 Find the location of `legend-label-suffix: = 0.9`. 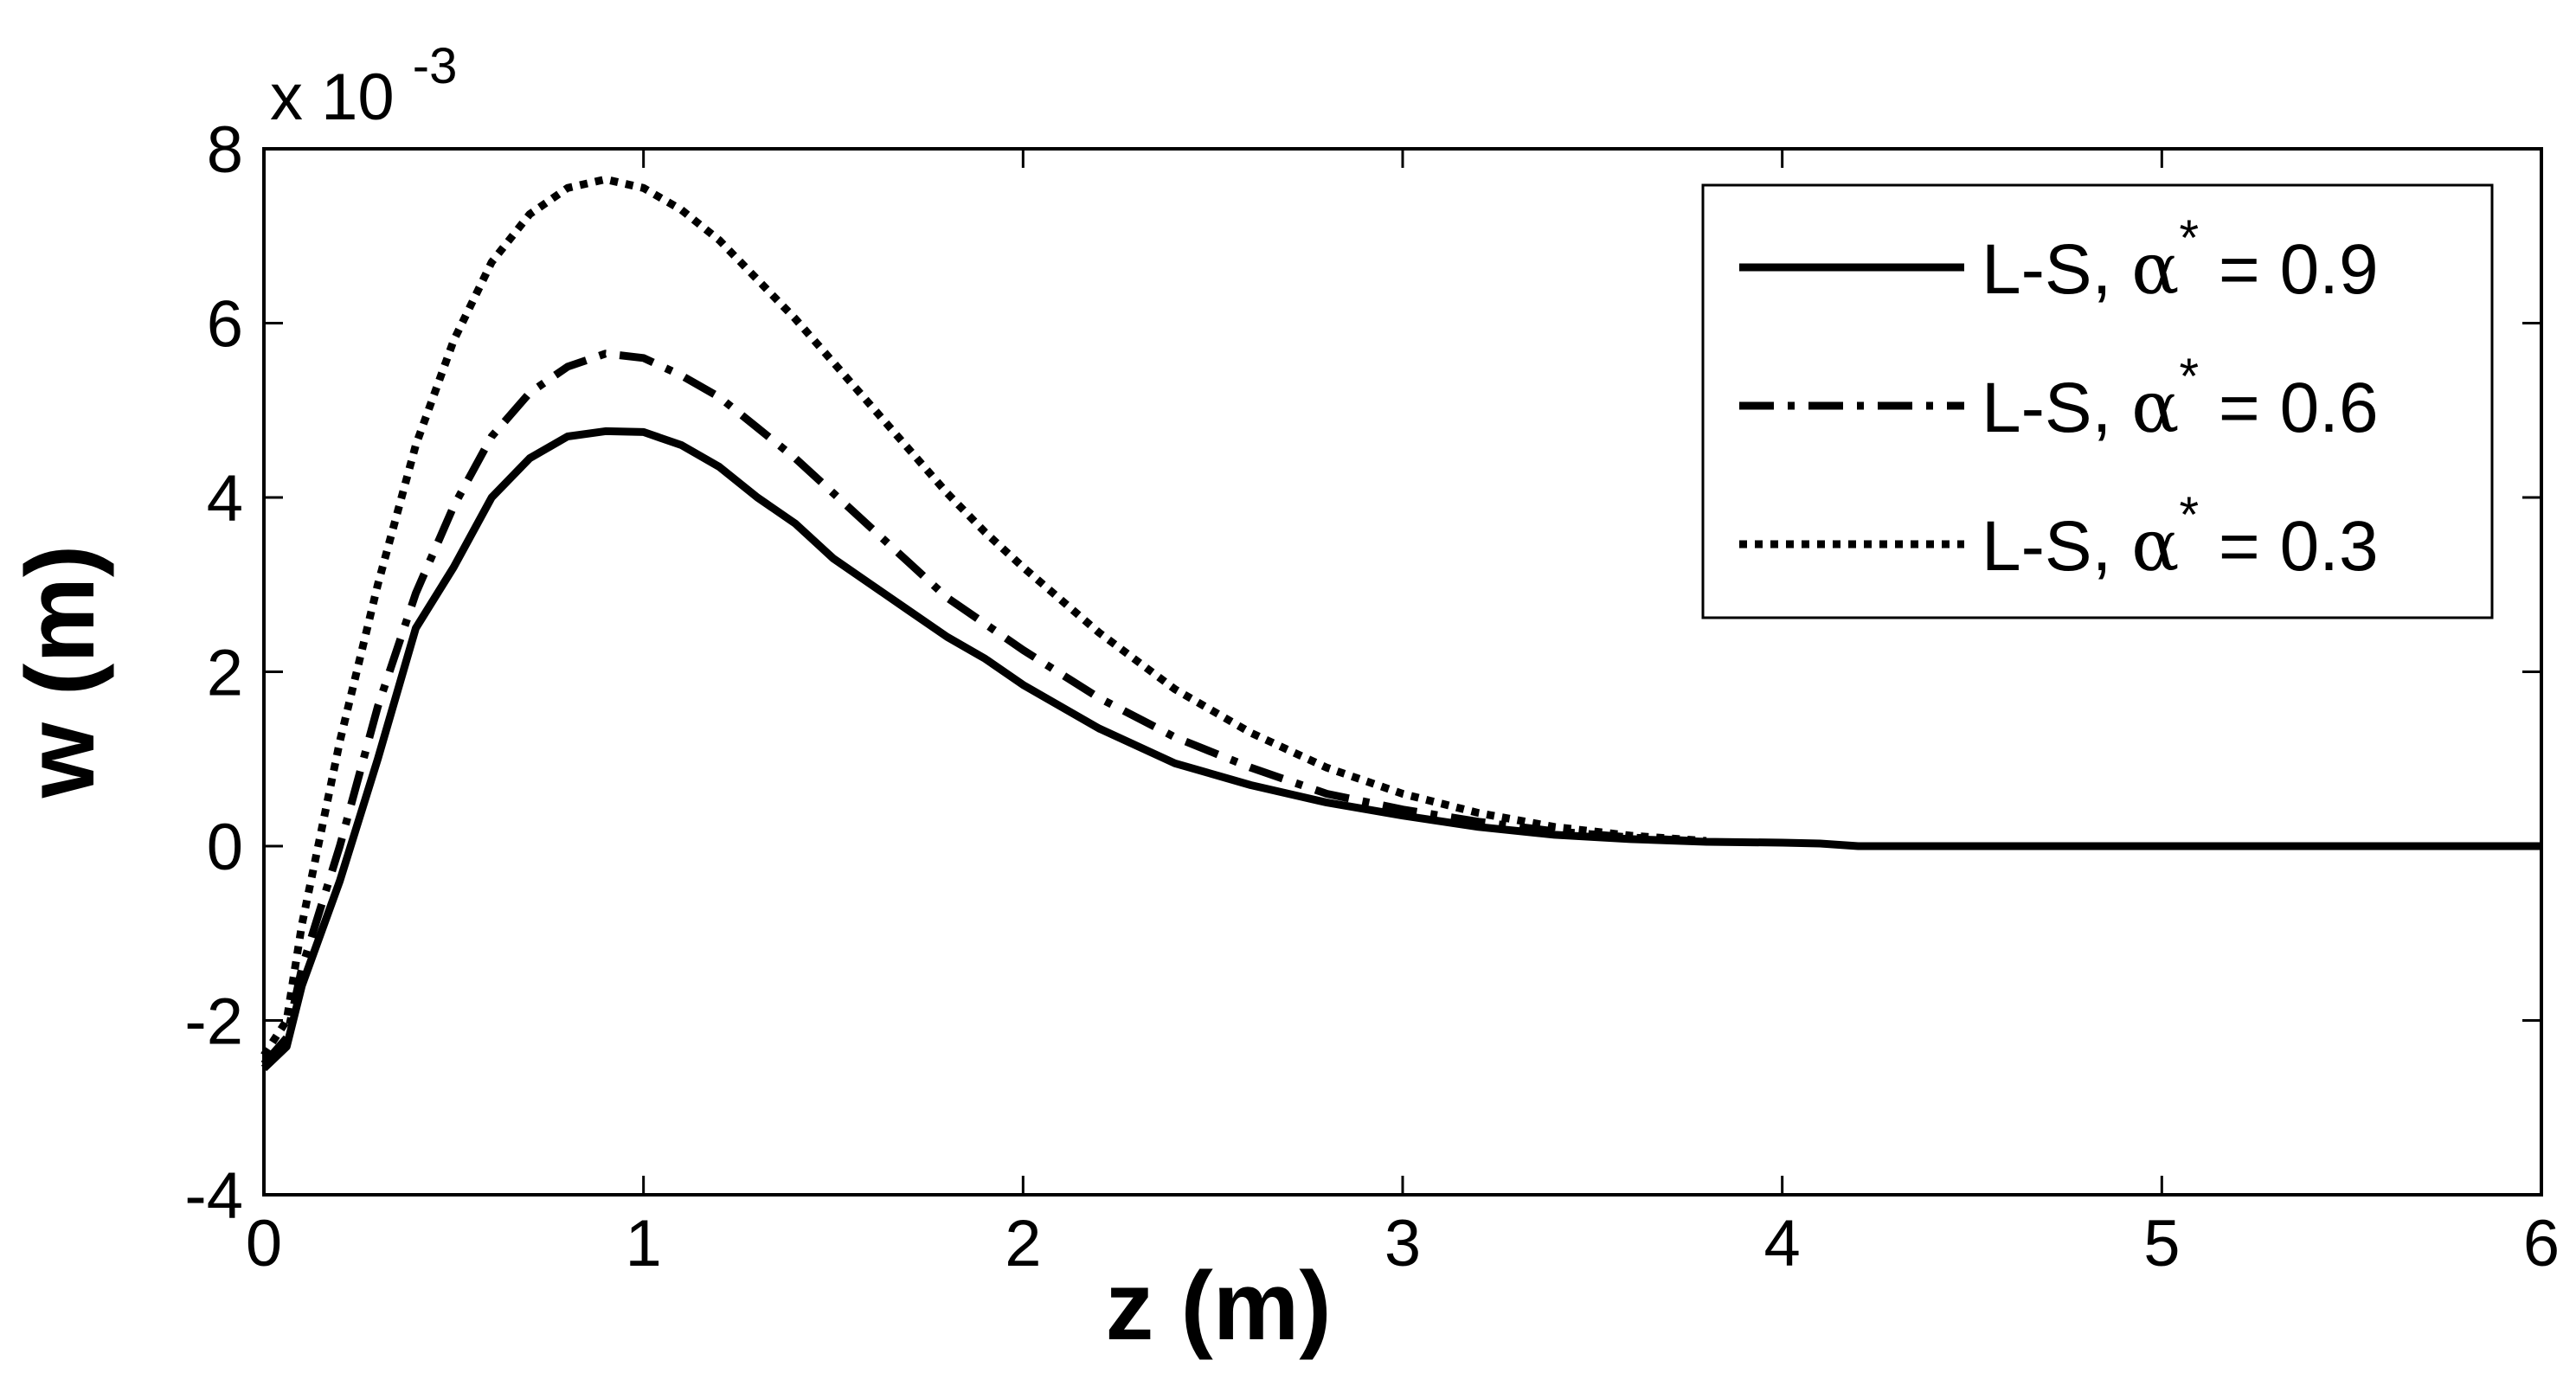

legend-label-suffix: = 0.9 is located at coordinates (2288, 269).